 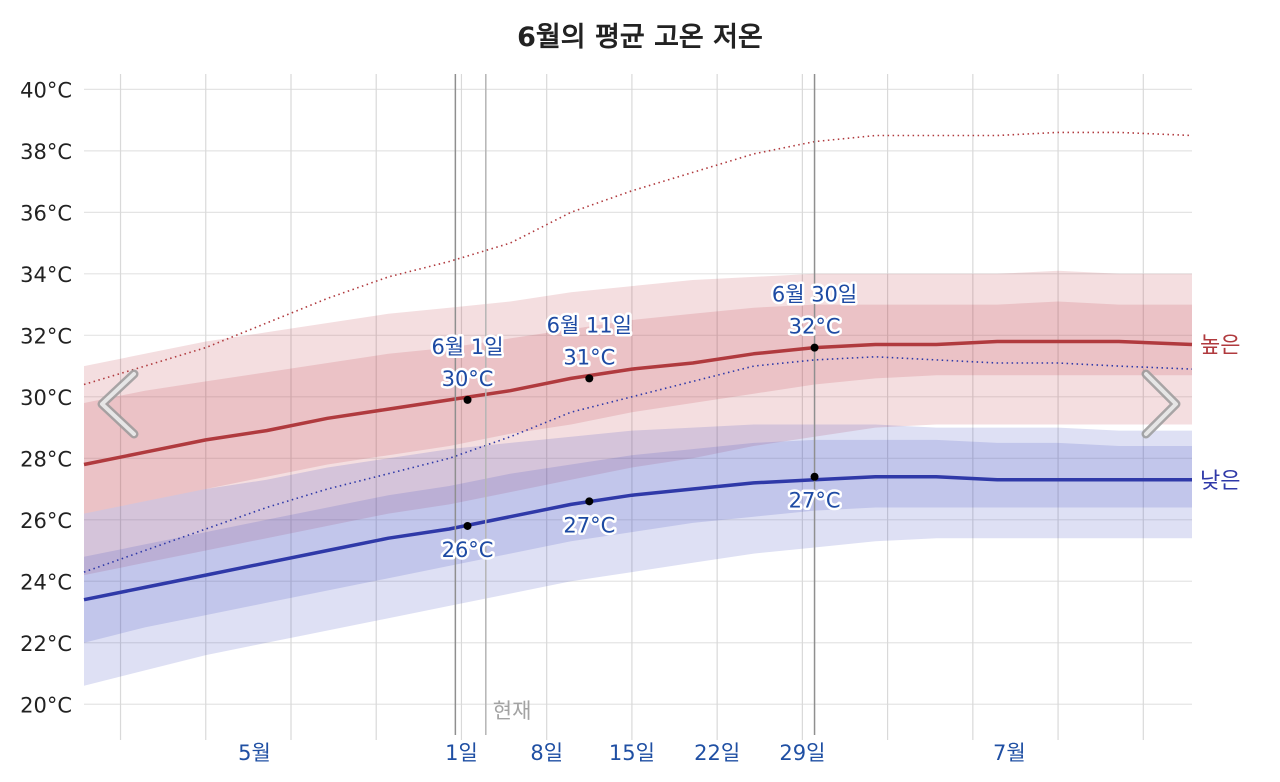 What do you see at coordinates (717, 753) in the screenshot?
I see `x-tick-label: 22일` at bounding box center [717, 753].